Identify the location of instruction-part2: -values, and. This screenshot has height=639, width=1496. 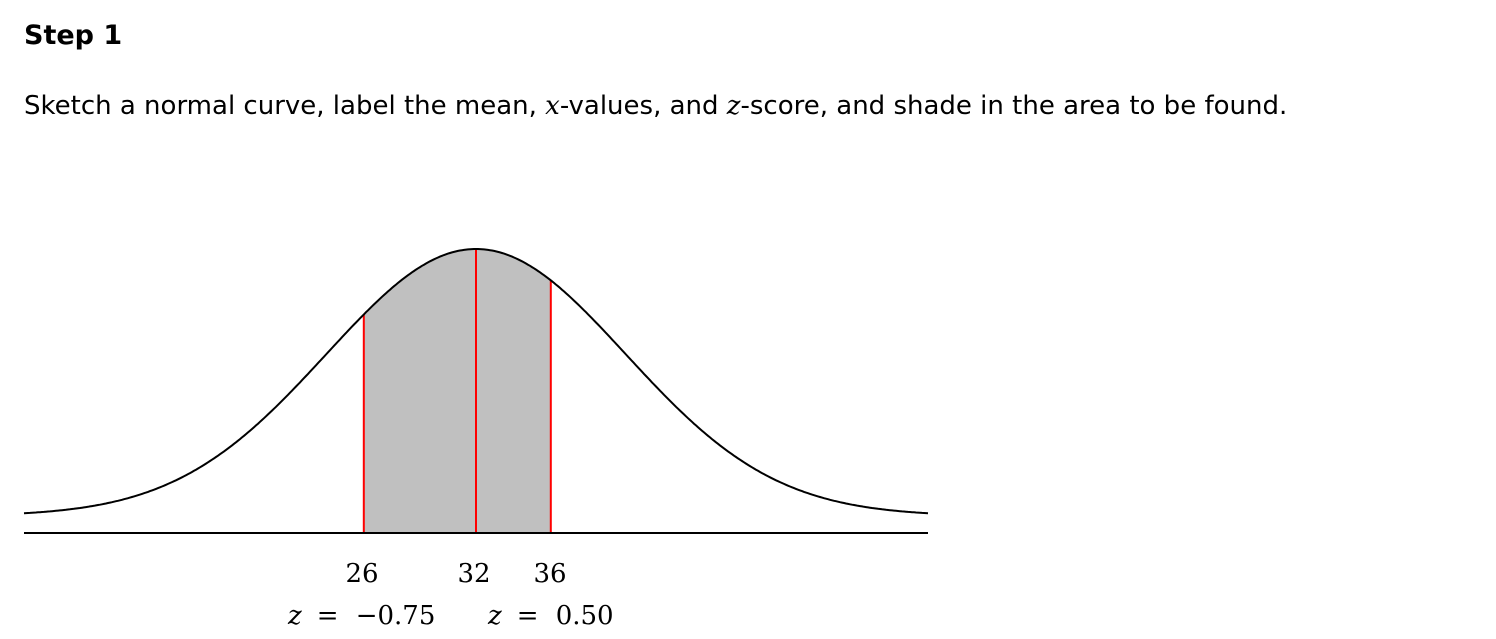
(643, 106).